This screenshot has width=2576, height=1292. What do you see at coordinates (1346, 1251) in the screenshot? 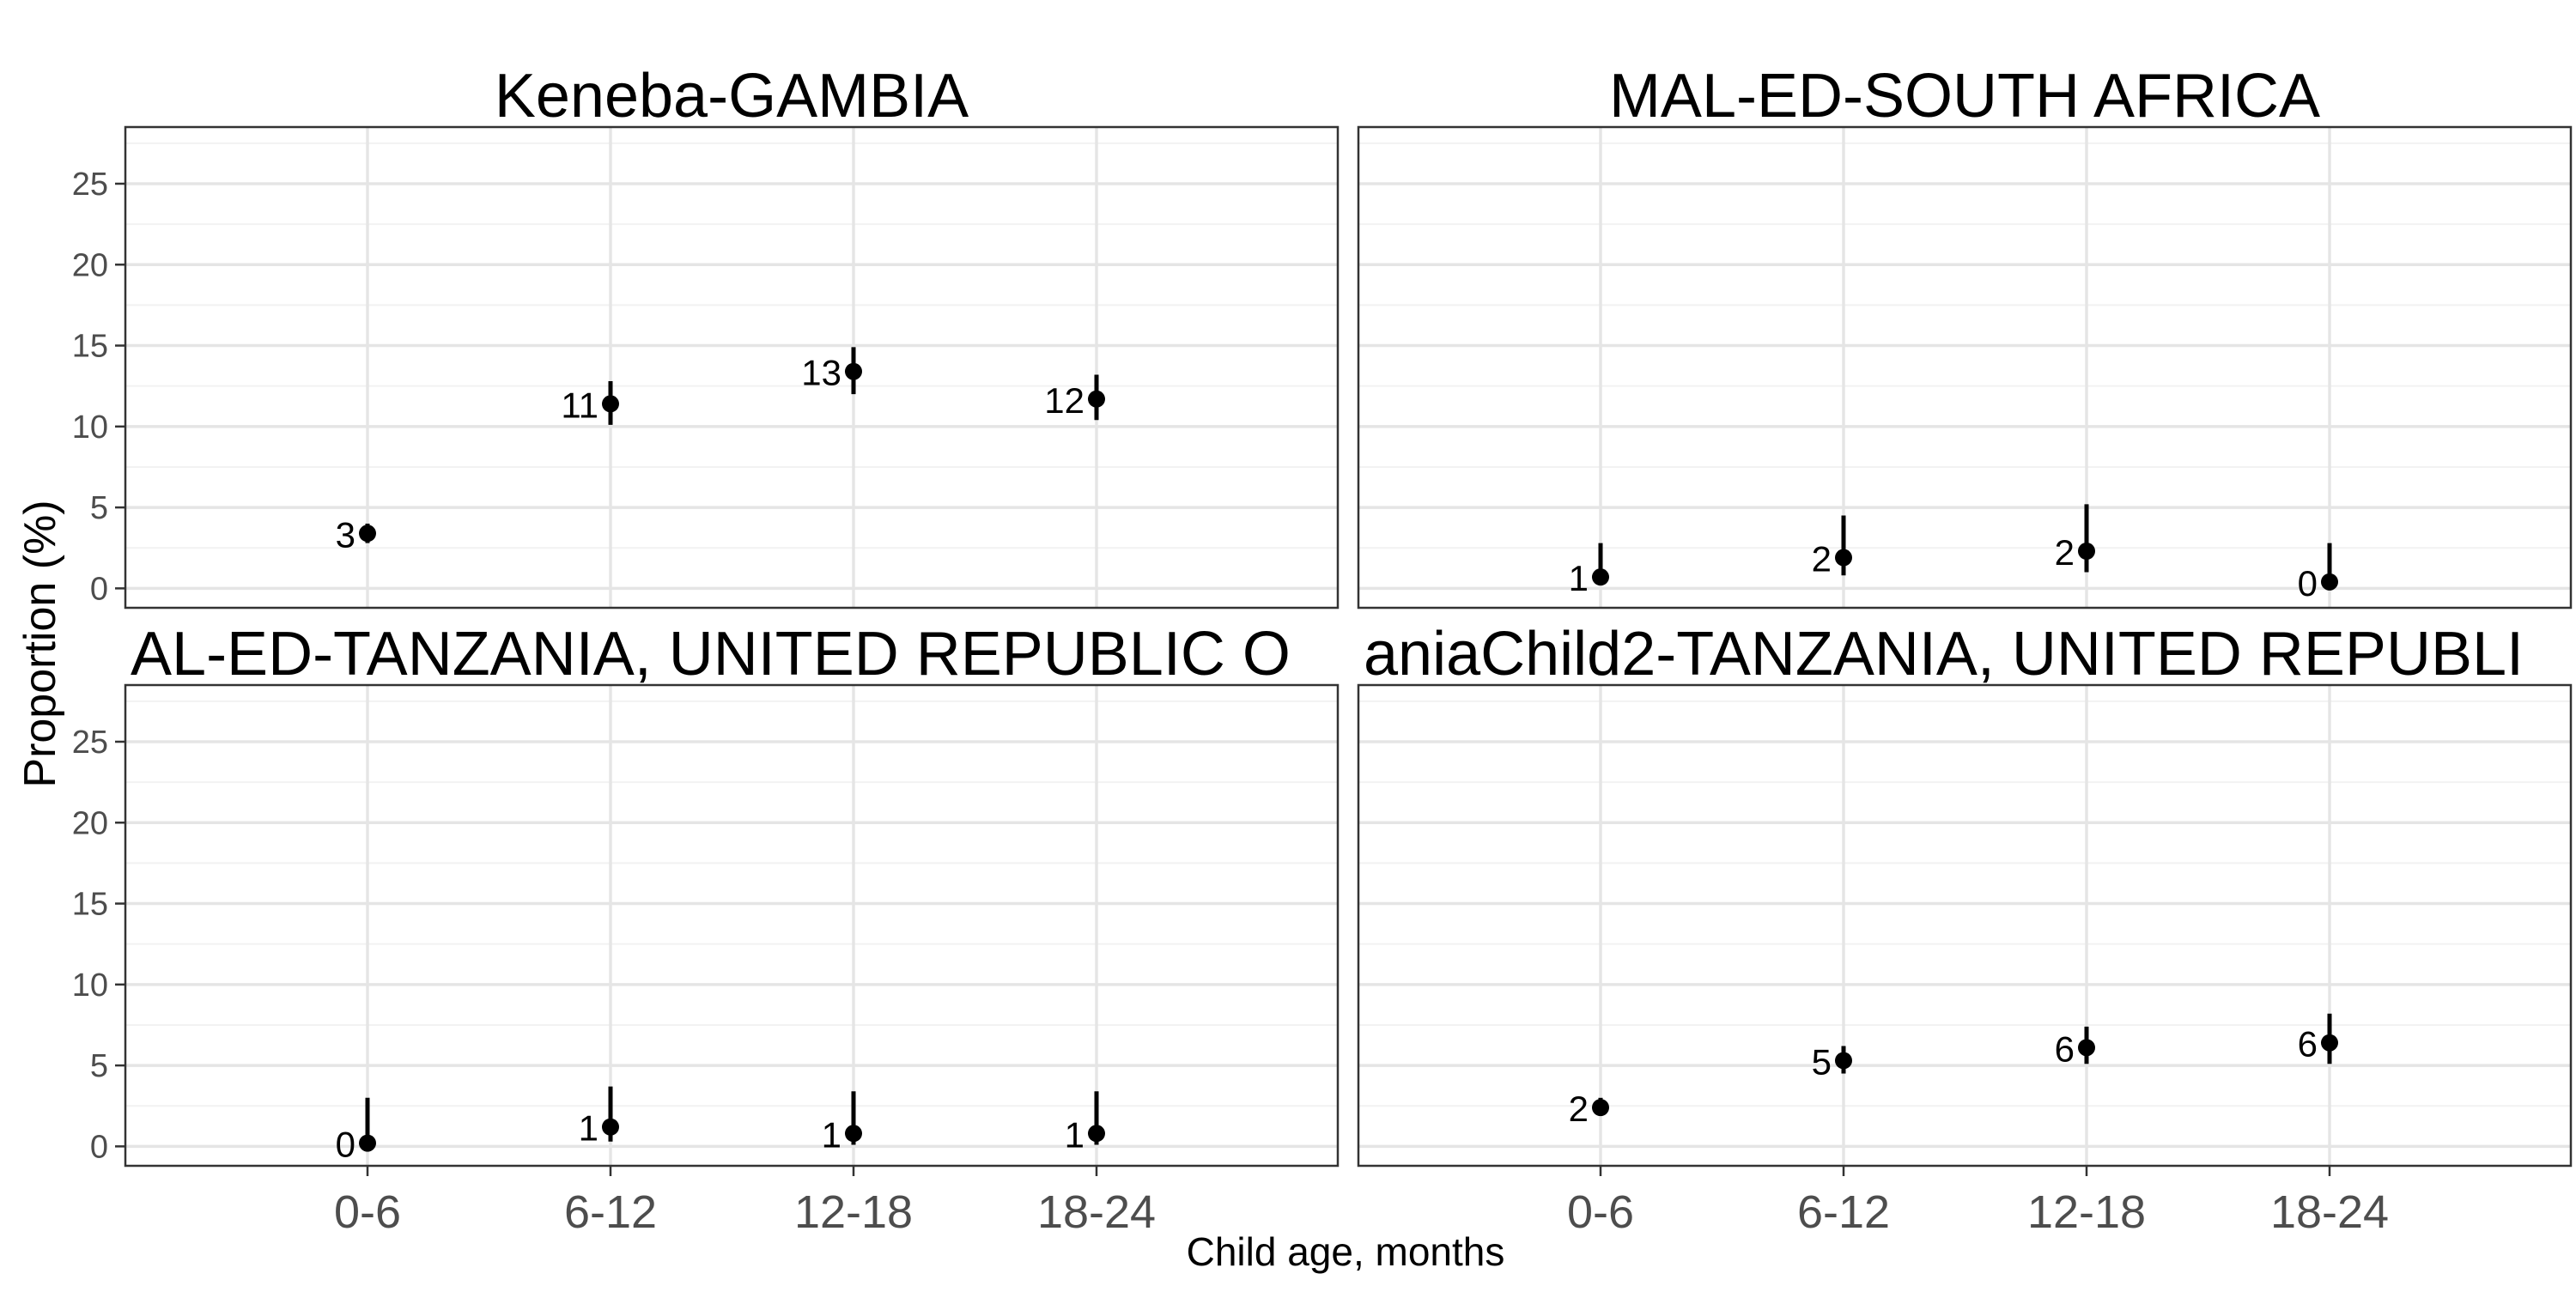
I see `x-axis-title: Child age, months` at bounding box center [1346, 1251].